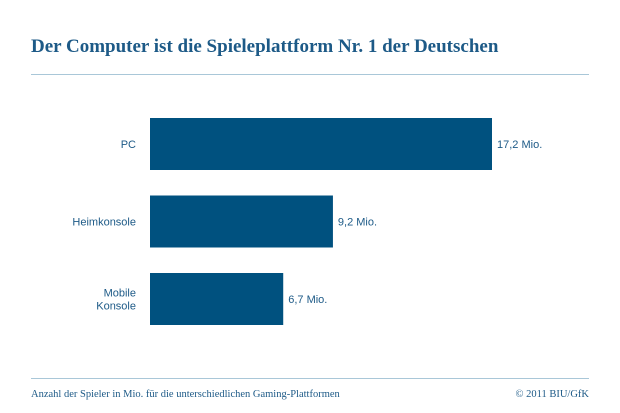  I want to click on category-label-1: Heimkonsole, so click(104, 223).